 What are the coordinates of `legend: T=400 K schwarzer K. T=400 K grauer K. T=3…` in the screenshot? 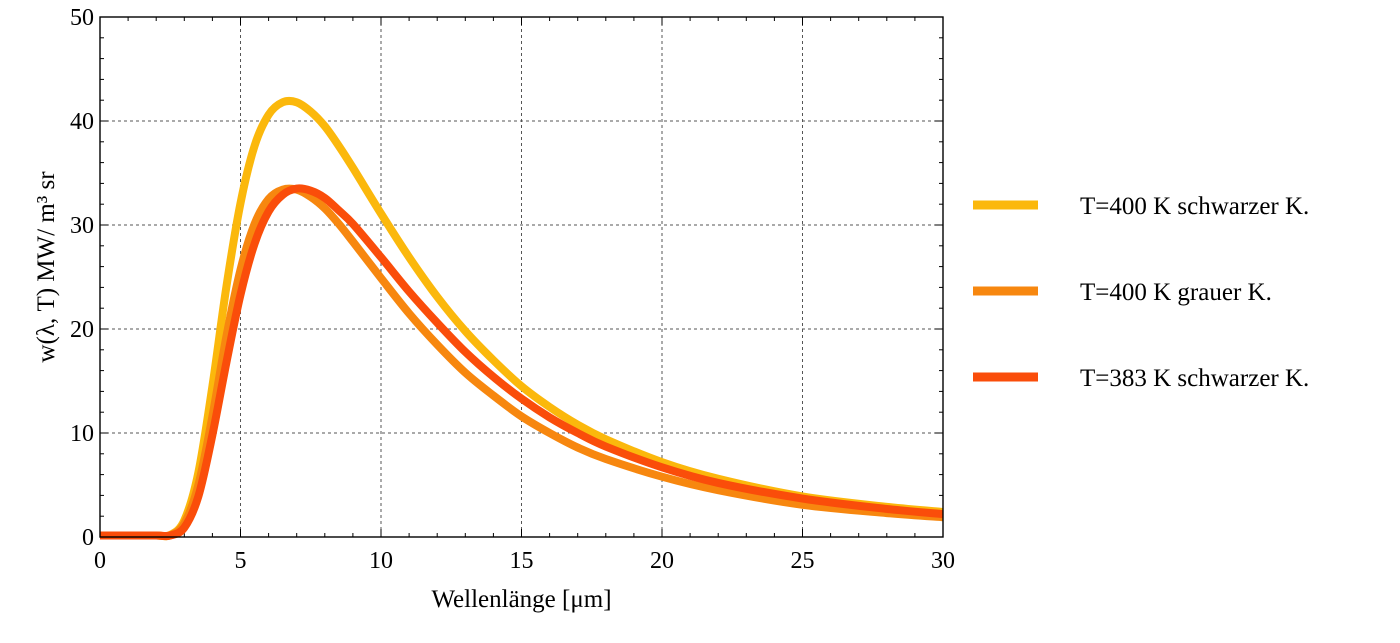 It's located at (1141, 292).